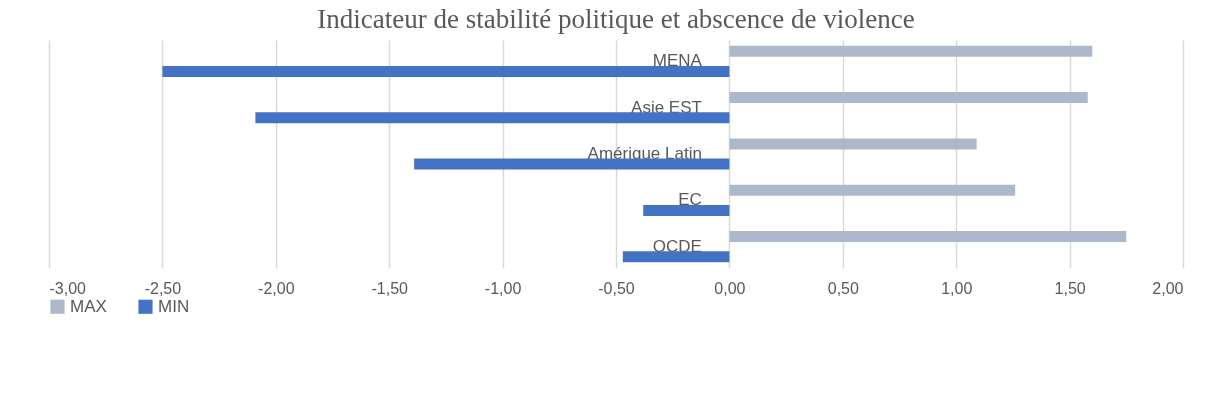 Image resolution: width=1214 pixels, height=403 pixels. I want to click on y-tick-label: Asie EST, so click(666, 107).